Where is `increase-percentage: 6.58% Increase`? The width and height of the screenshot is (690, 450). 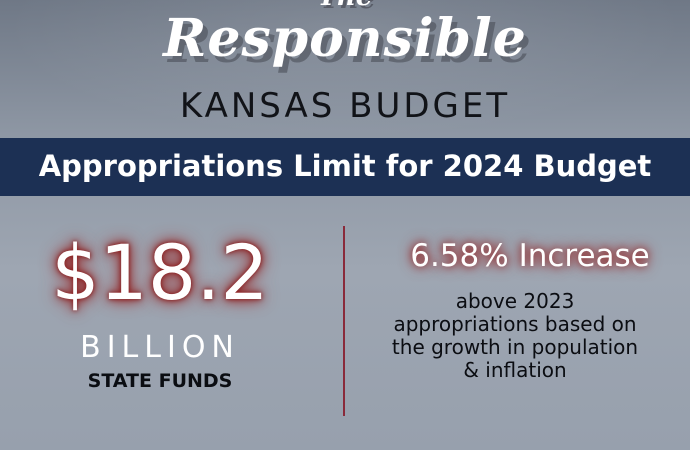
increase-percentage: 6.58% Increase is located at coordinates (530, 256).